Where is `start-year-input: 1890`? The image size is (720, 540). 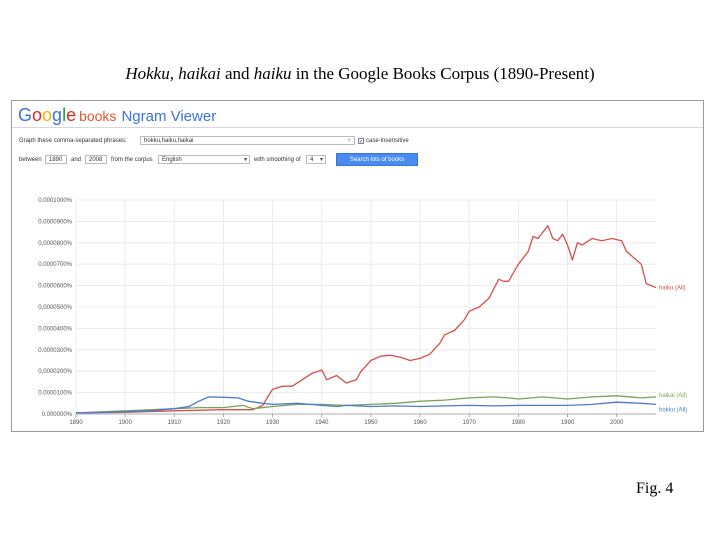
start-year-input: 1890 is located at coordinates (56, 159).